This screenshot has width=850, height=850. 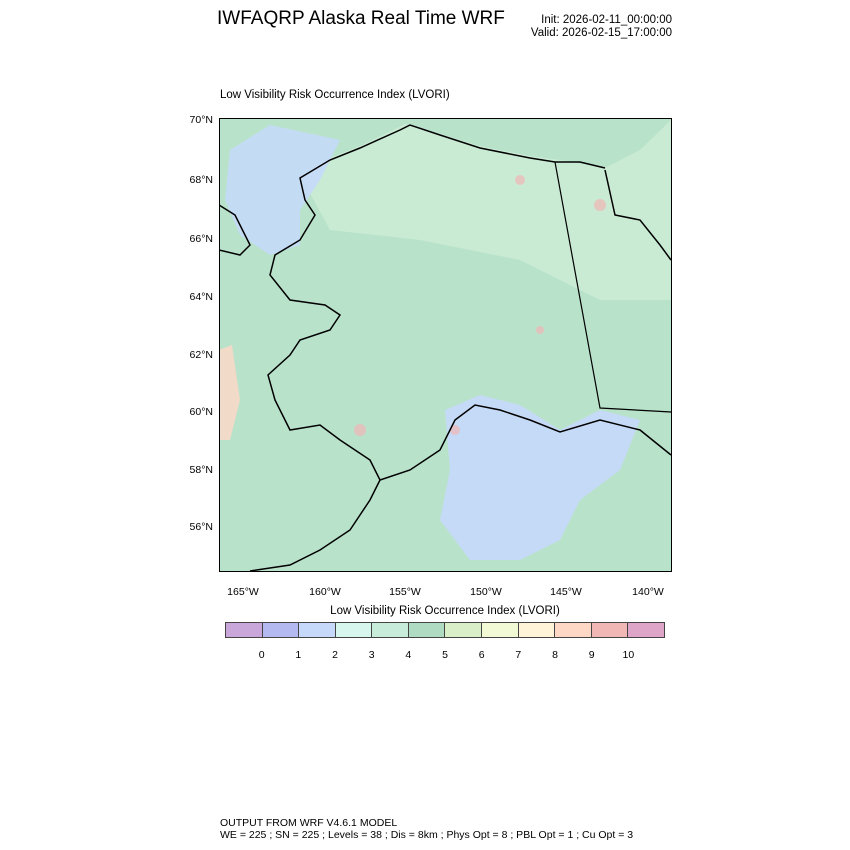 What do you see at coordinates (201, 527) in the screenshot?
I see `lat-label: 56°N` at bounding box center [201, 527].